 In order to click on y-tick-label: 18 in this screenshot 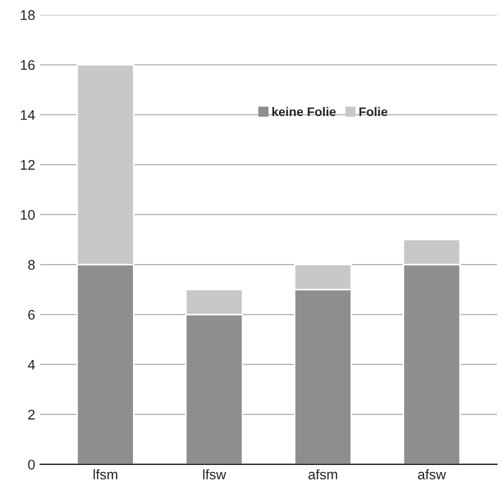, I will do `click(27, 15)`.